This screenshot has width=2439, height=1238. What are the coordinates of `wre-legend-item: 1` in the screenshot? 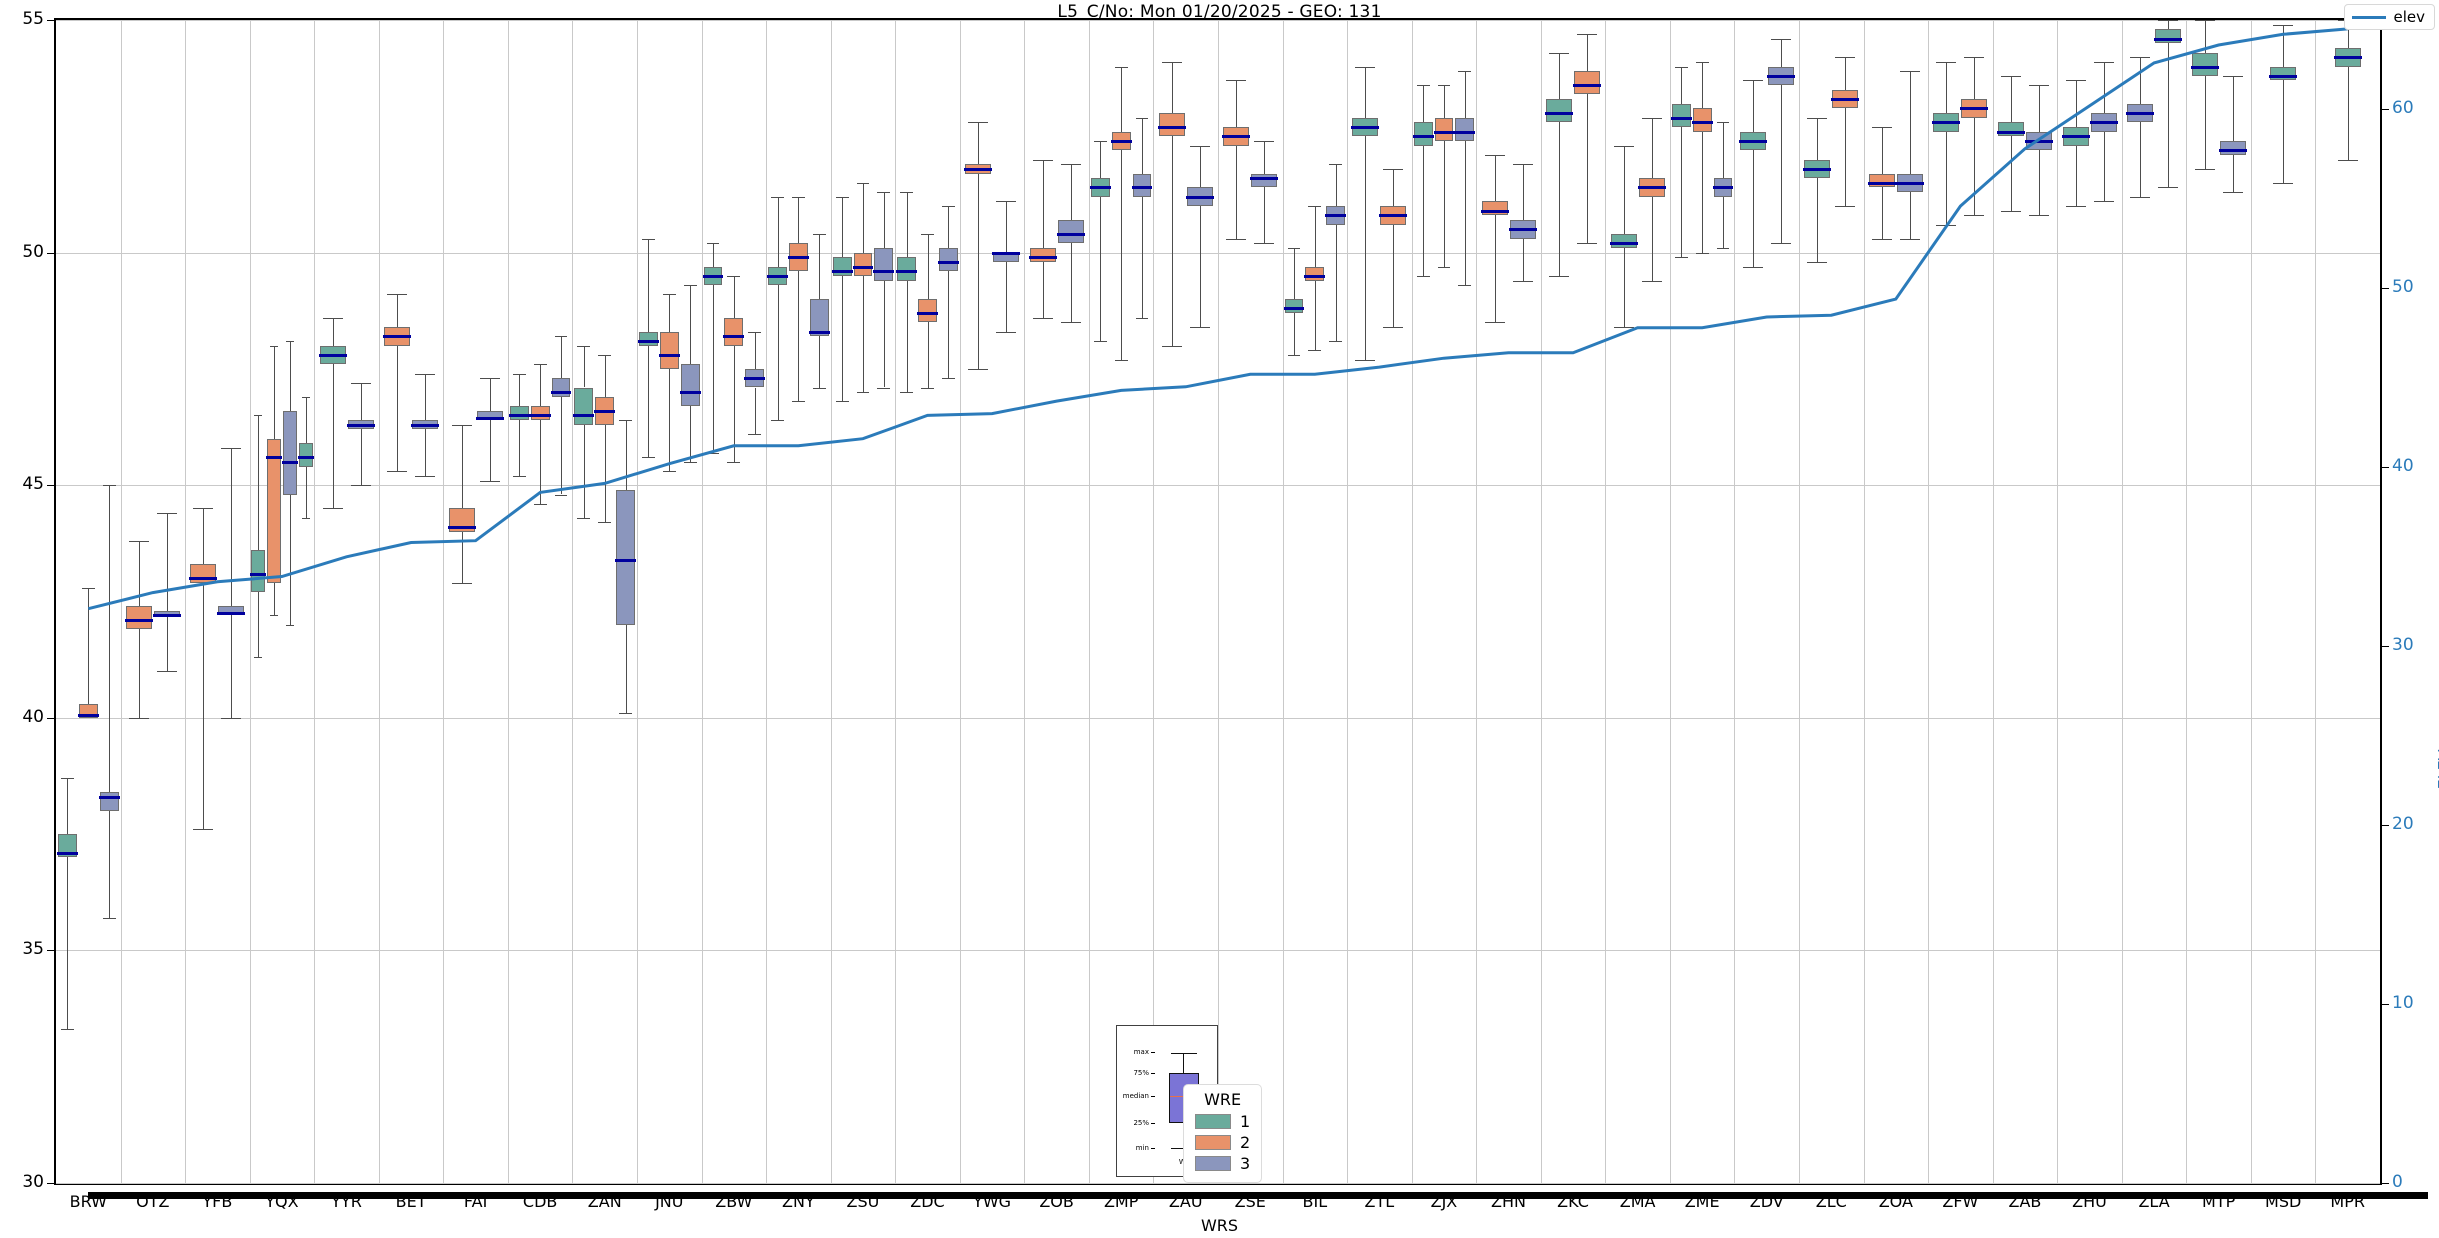 It's located at (1222, 1121).